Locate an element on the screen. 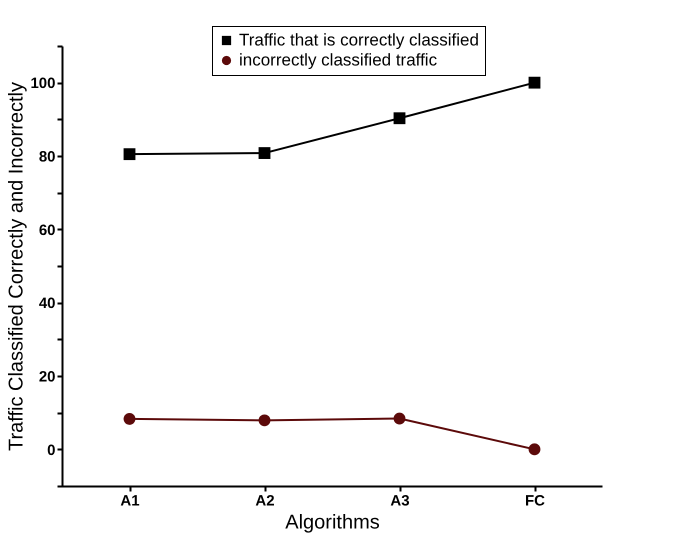  y-axis-title: Traffic Classified Correctly and Incorrectly is located at coordinates (16, 267).